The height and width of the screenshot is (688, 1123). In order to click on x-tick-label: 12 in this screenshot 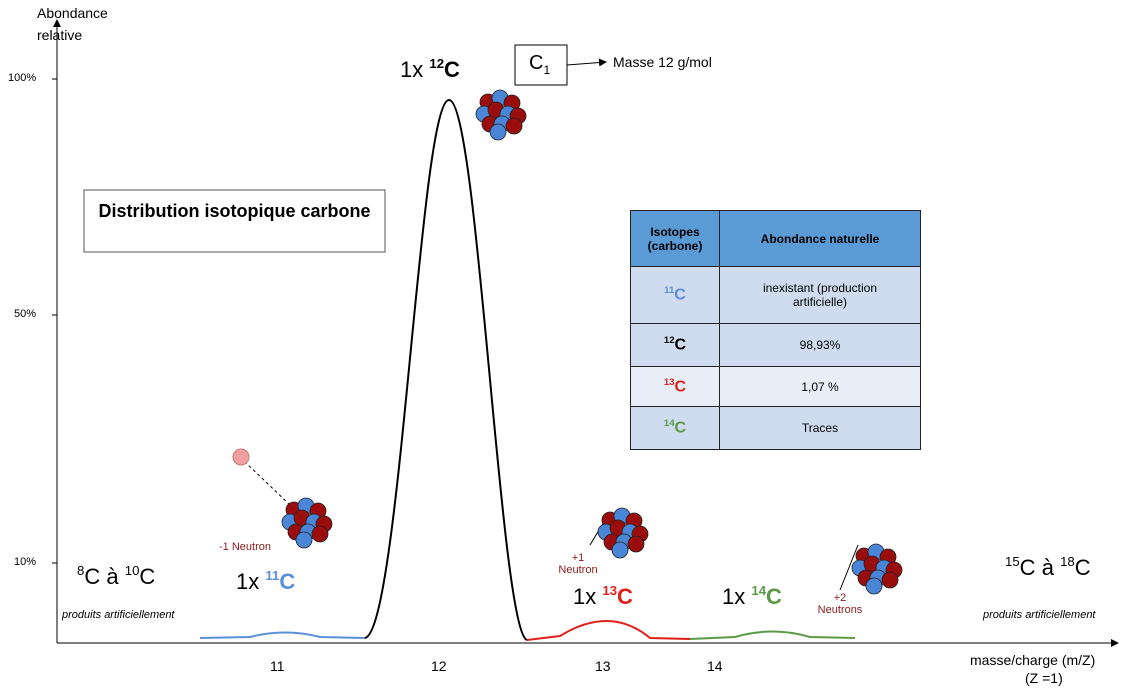, I will do `click(439, 666)`.